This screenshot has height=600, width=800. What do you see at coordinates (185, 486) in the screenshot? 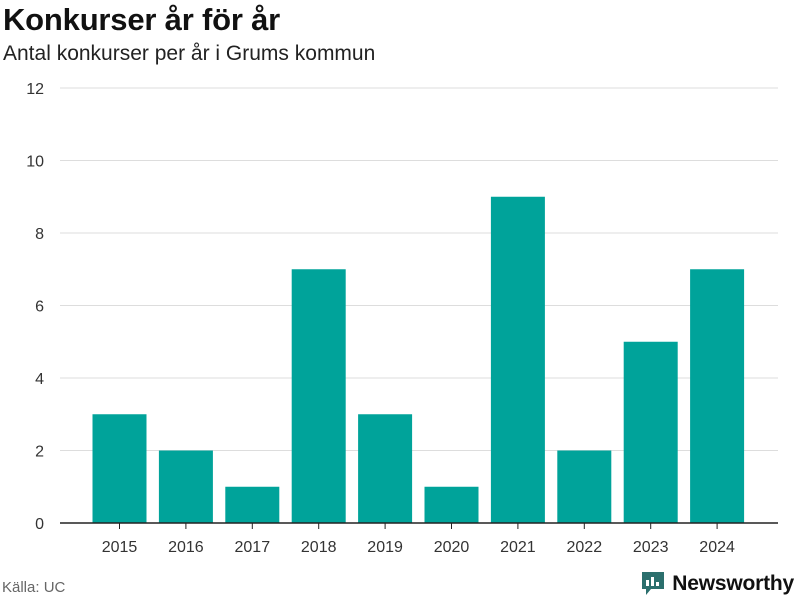
I see `bar-2016` at bounding box center [185, 486].